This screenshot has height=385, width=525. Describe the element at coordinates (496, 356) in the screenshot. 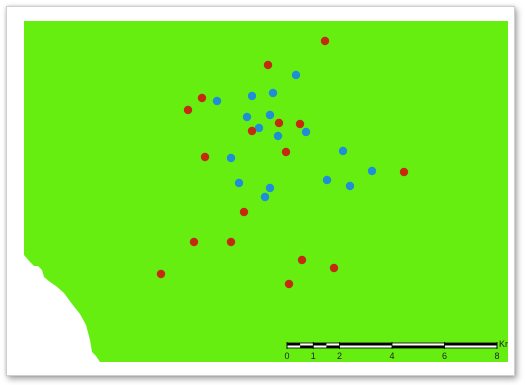

I see `scale-bar-tick-label: 8` at that location.